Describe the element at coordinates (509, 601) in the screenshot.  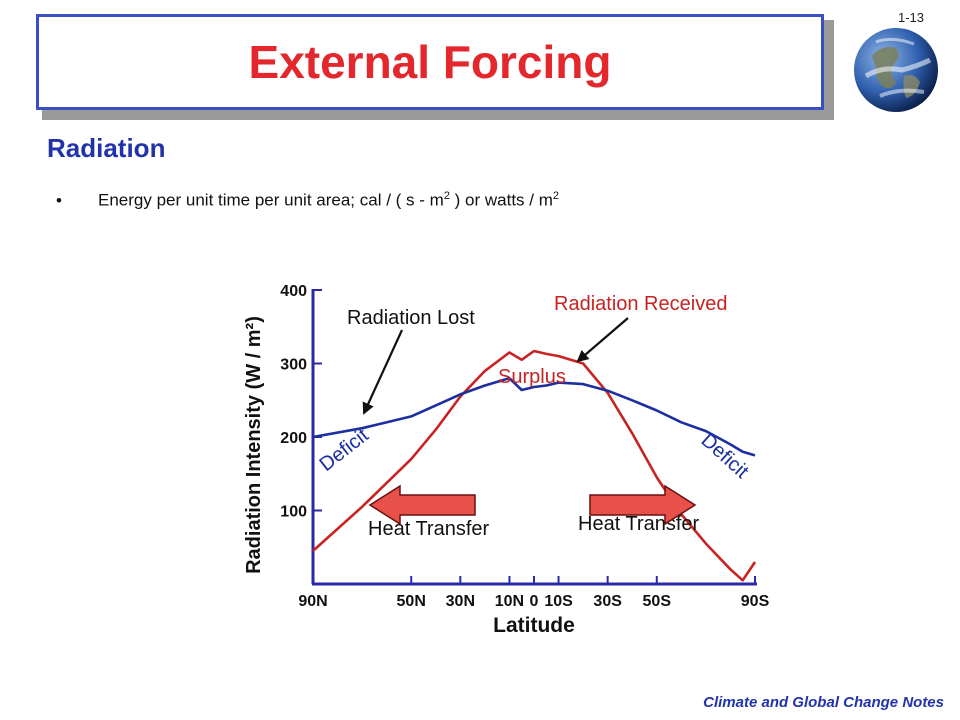
I see `x-tick-label: 10N` at that location.